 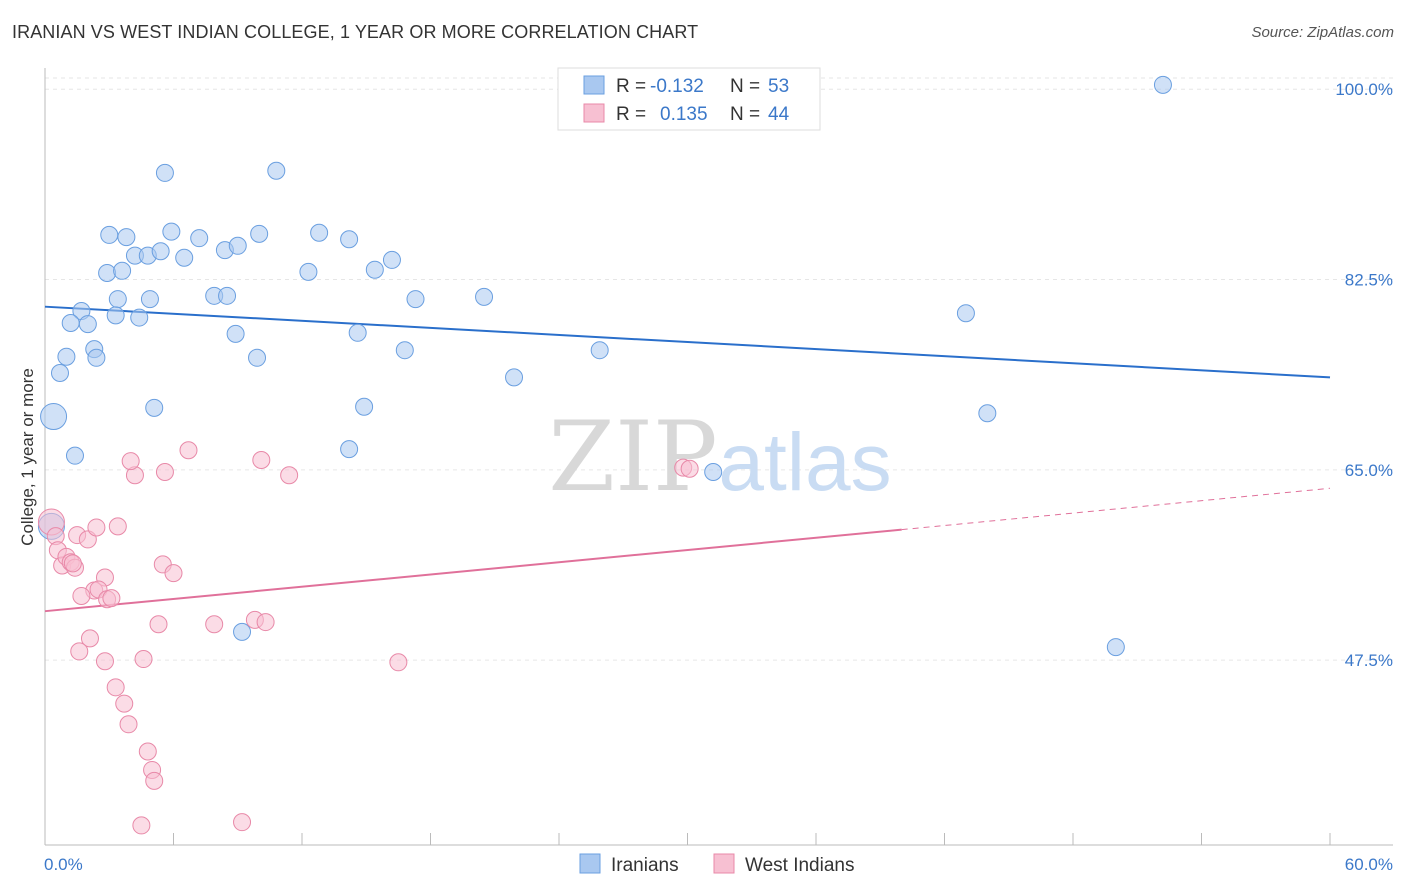 I want to click on legend-n-value-west-indians: 44, so click(x=779, y=114).